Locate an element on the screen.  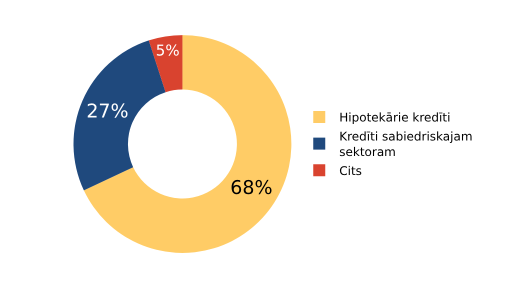
legend-label: Kredīti sabiedriskajam sektoram is located at coordinates (406, 144).